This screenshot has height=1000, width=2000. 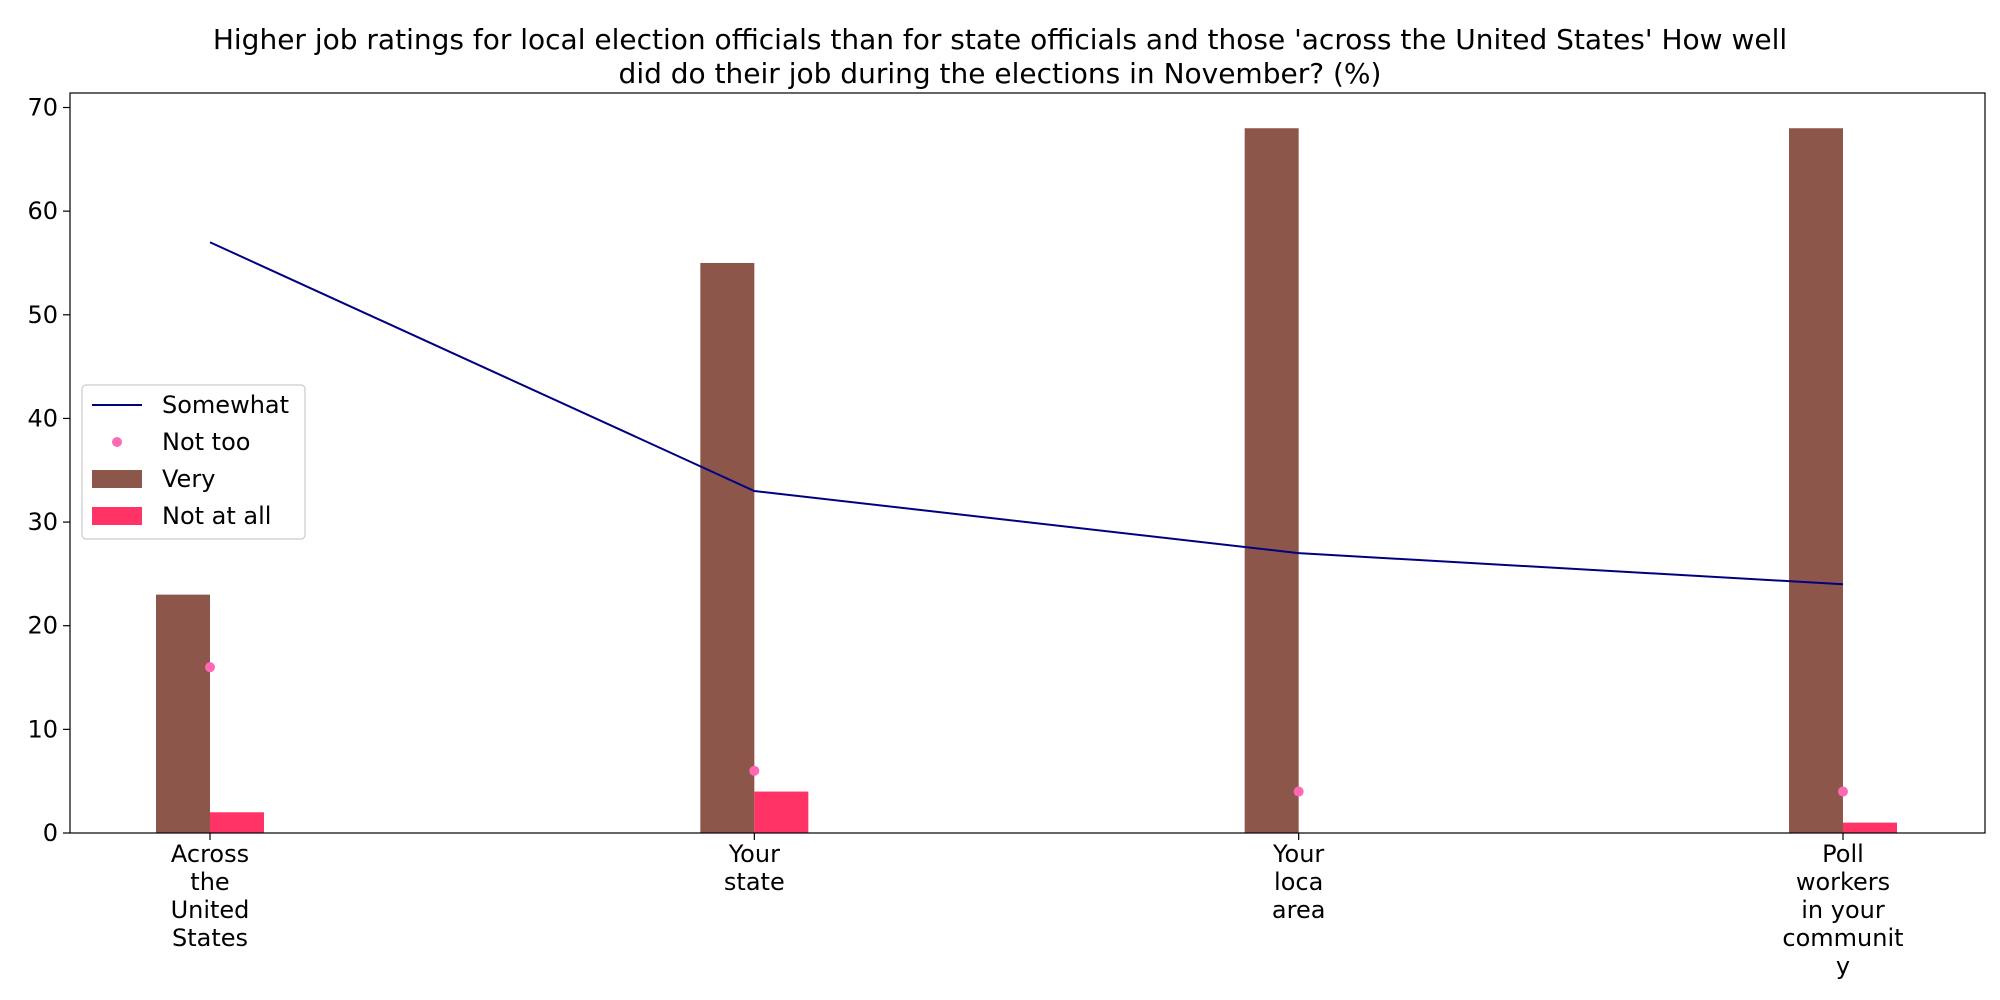 I want to click on y-tick-label: 40, so click(x=42, y=418).